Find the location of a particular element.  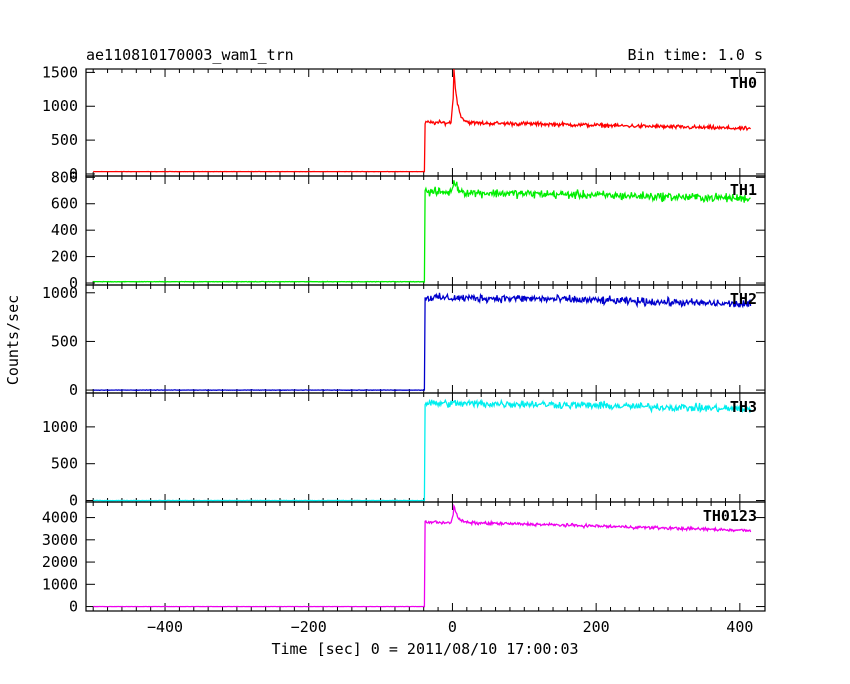

x-tick-label: −200 is located at coordinates (309, 627).